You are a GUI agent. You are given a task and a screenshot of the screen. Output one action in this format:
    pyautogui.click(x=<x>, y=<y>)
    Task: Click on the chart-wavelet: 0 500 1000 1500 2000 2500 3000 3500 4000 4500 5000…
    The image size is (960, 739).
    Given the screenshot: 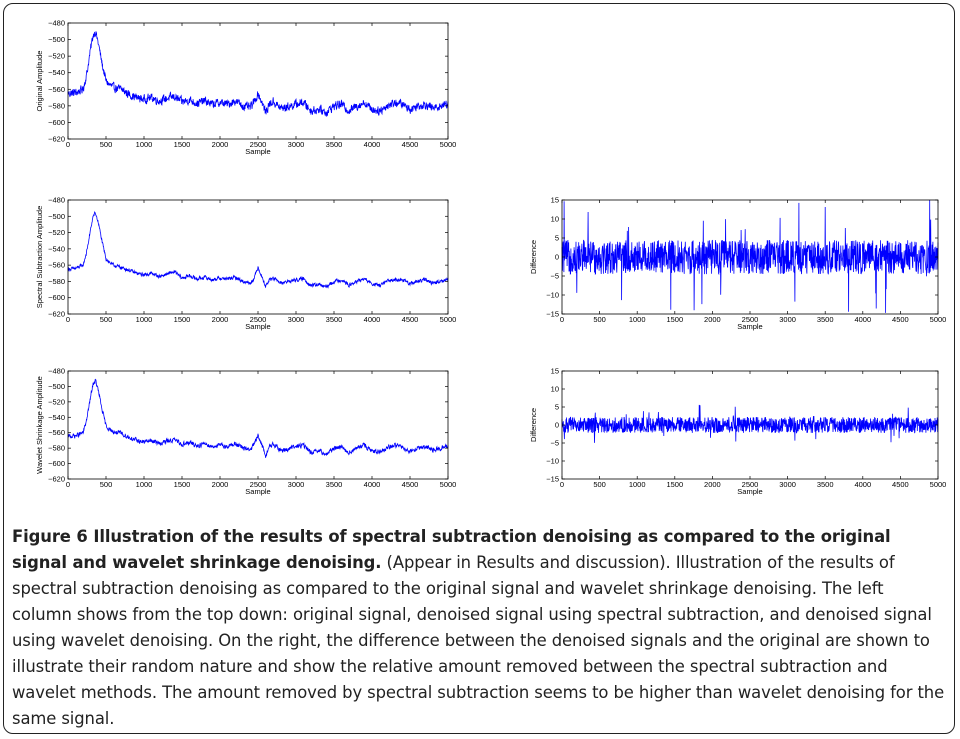 What is the action you would take?
    pyautogui.click(x=245, y=432)
    